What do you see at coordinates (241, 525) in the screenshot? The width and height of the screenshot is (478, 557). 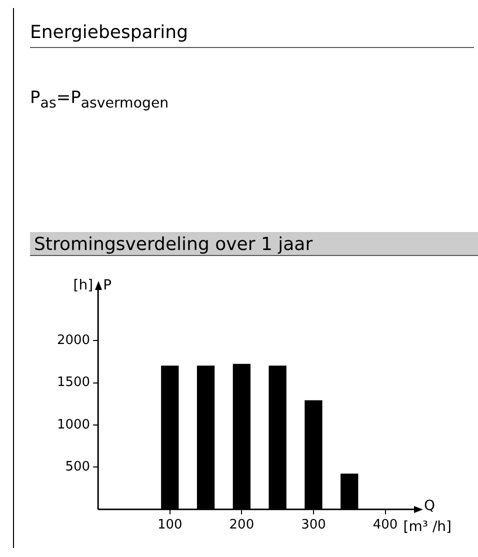 I see `x-tick-label: 200` at bounding box center [241, 525].